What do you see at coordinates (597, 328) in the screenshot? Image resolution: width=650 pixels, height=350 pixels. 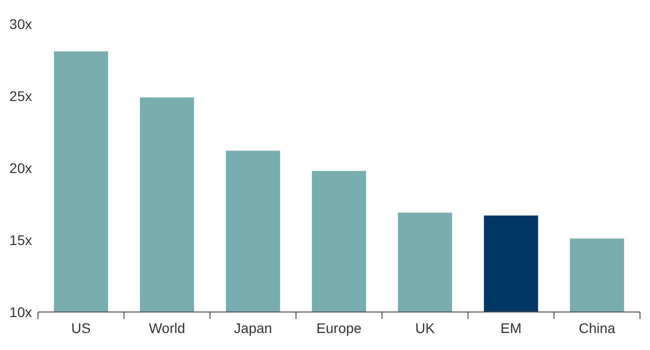 I see `x-tick-label: China` at bounding box center [597, 328].